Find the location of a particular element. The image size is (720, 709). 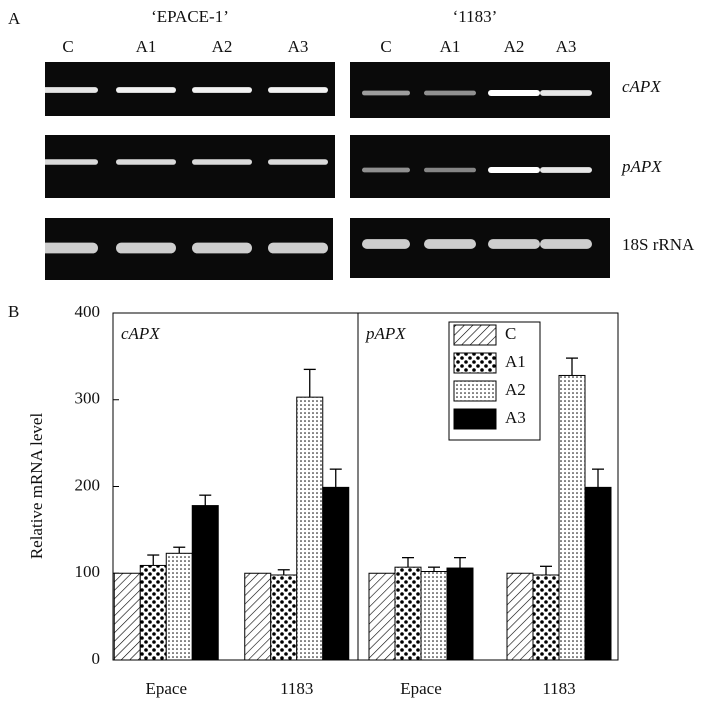

y-tick-label: 400 is located at coordinates (88, 311).